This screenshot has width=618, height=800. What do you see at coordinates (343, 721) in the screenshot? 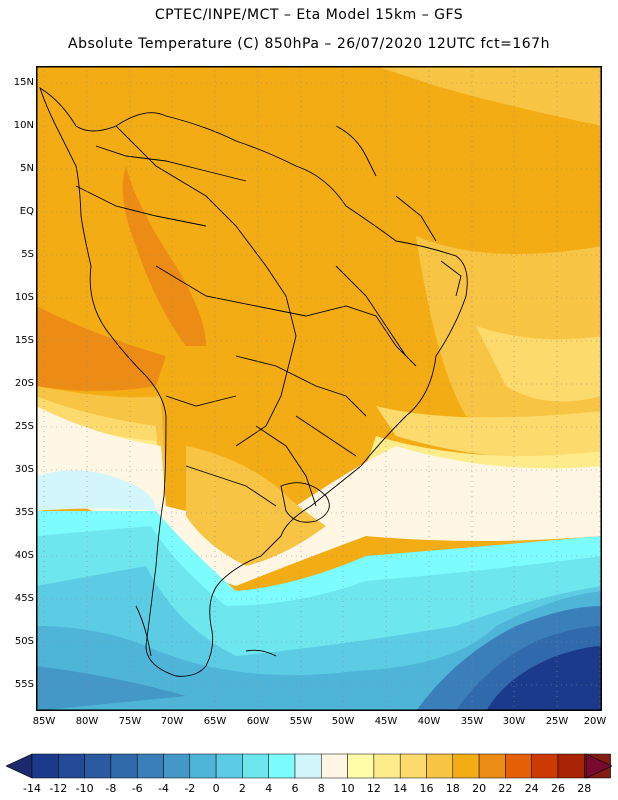
I see `lon-label: 50W` at bounding box center [343, 721].